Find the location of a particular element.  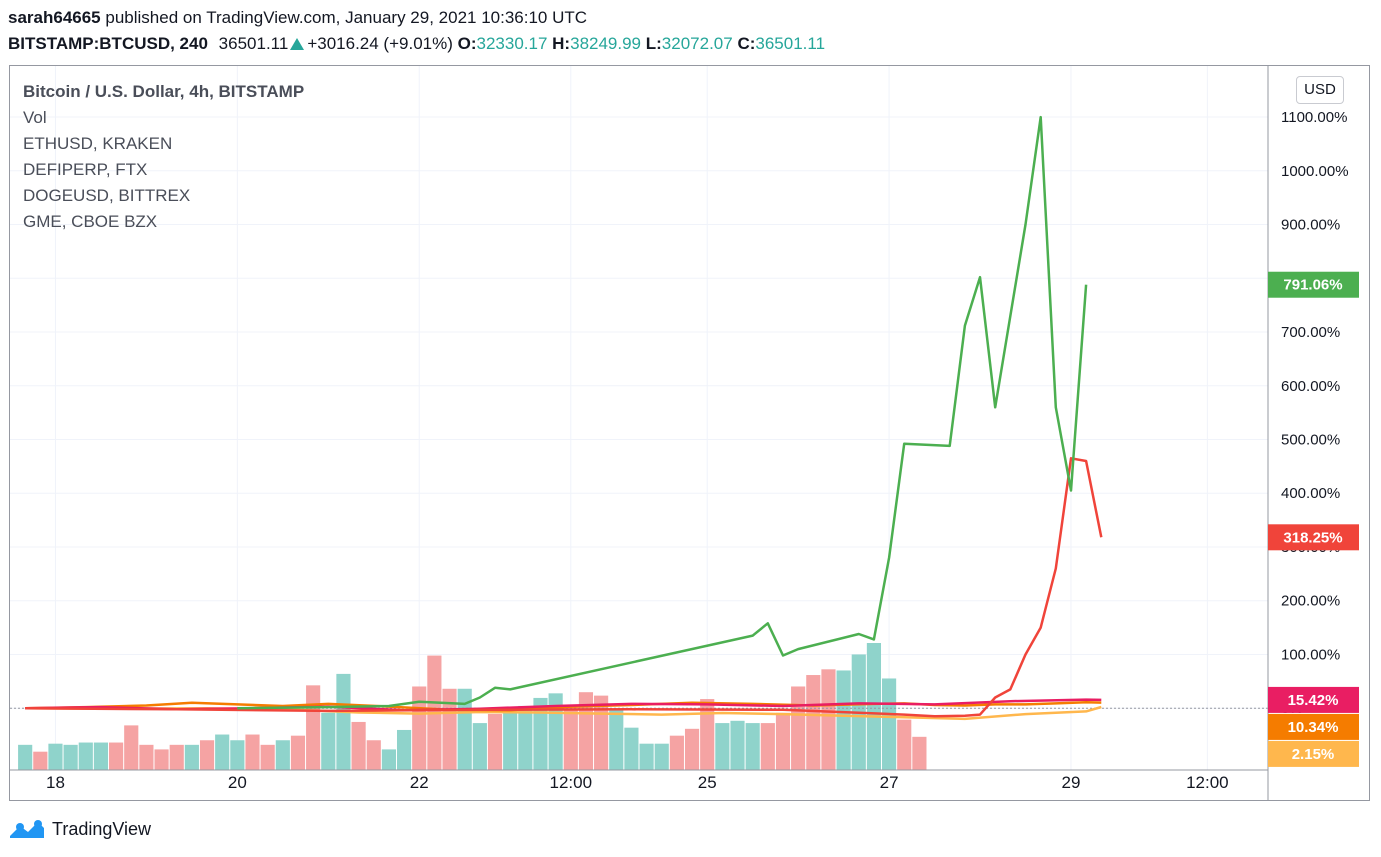

last-value-tag: 15.42% is located at coordinates (1313, 699).